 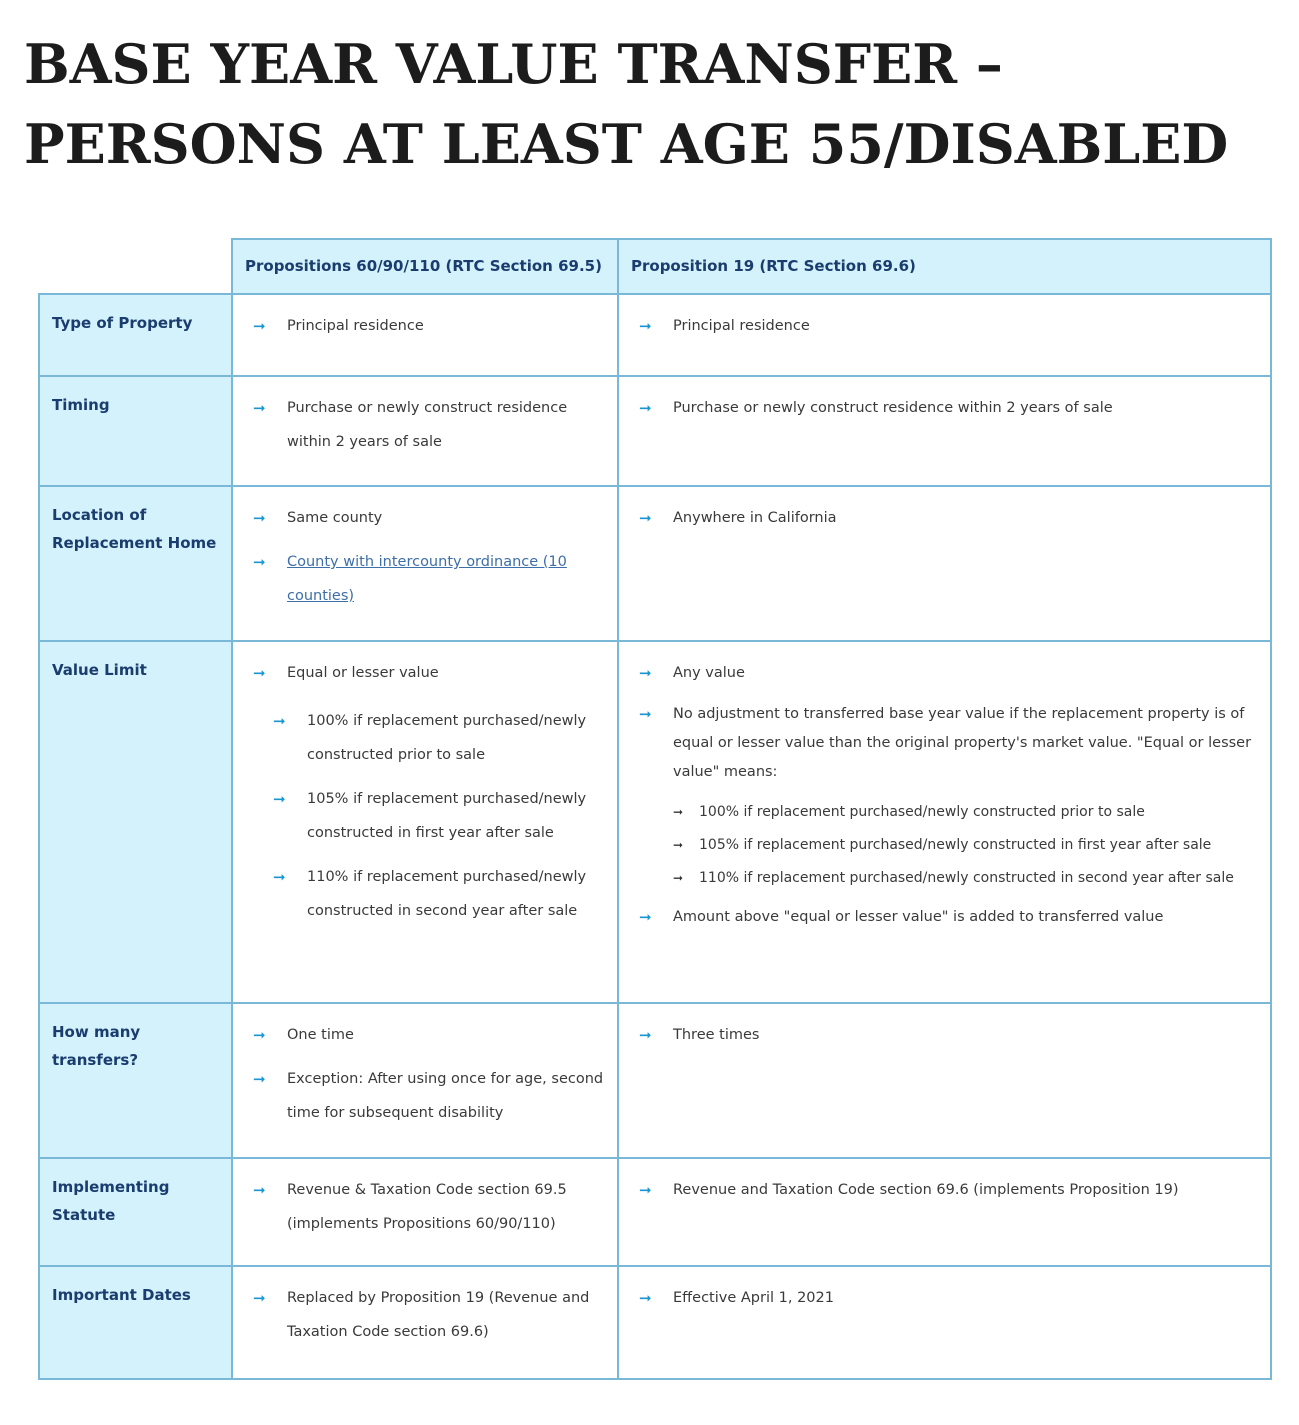 I want to click on cell-prop-19: ➞ Principal residence, so click(x=944, y=335).